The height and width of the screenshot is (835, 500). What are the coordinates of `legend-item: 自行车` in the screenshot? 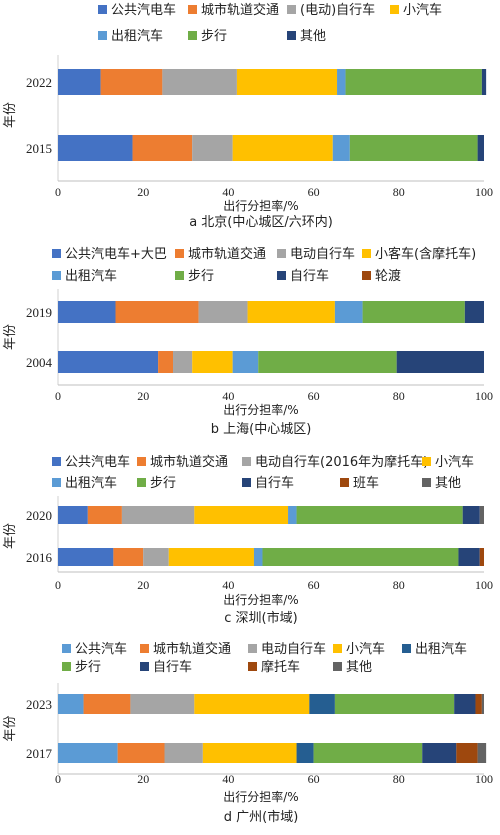 It's located at (268, 483).